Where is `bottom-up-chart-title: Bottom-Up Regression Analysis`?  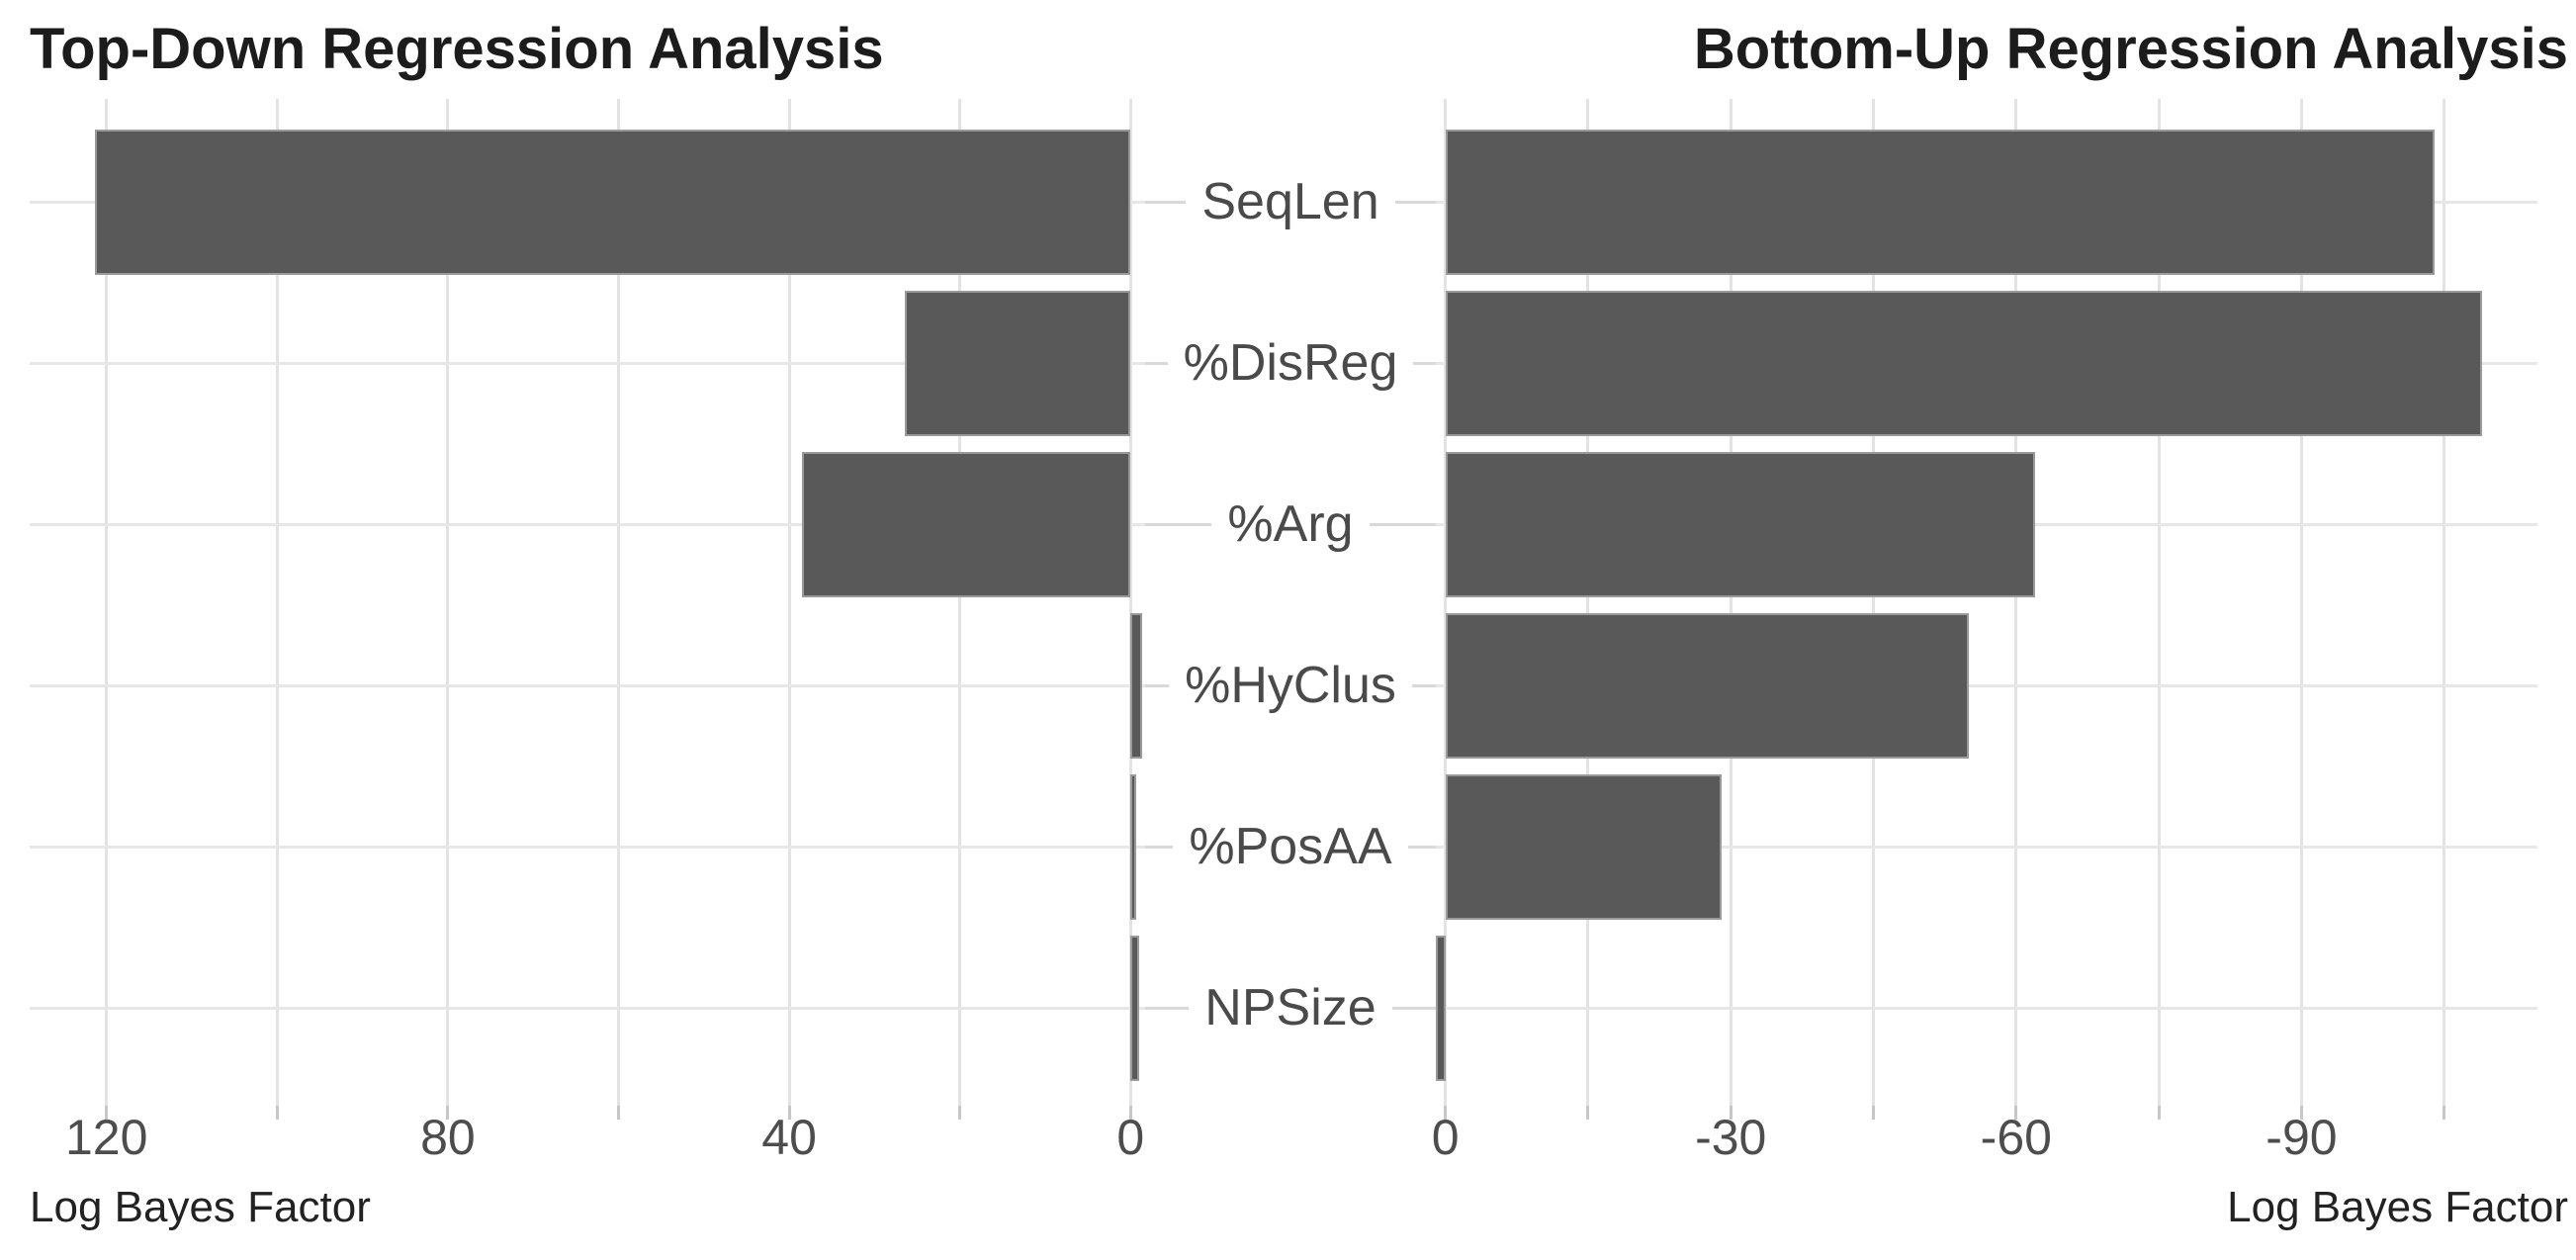
bottom-up-chart-title: Bottom-Up Regression Analysis is located at coordinates (2130, 49).